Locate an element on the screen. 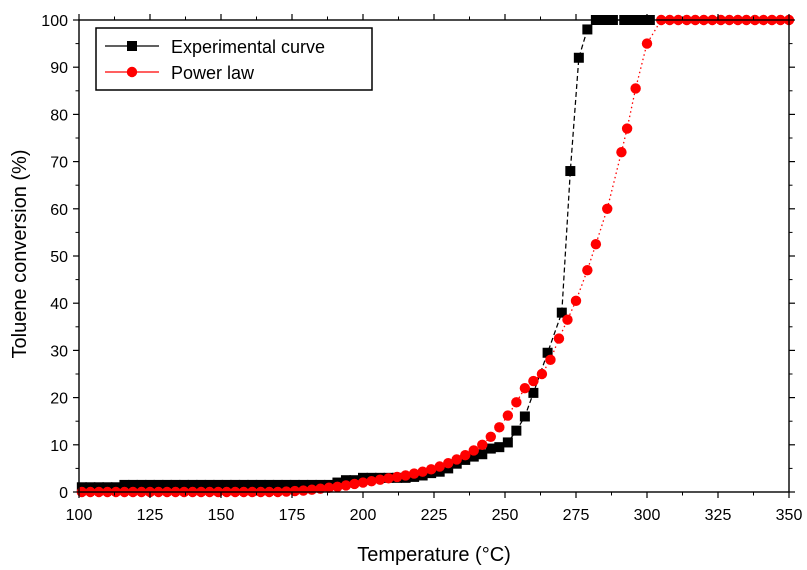 Image resolution: width=807 pixels, height=570 pixels. x-tick-label: 275 is located at coordinates (576, 515).